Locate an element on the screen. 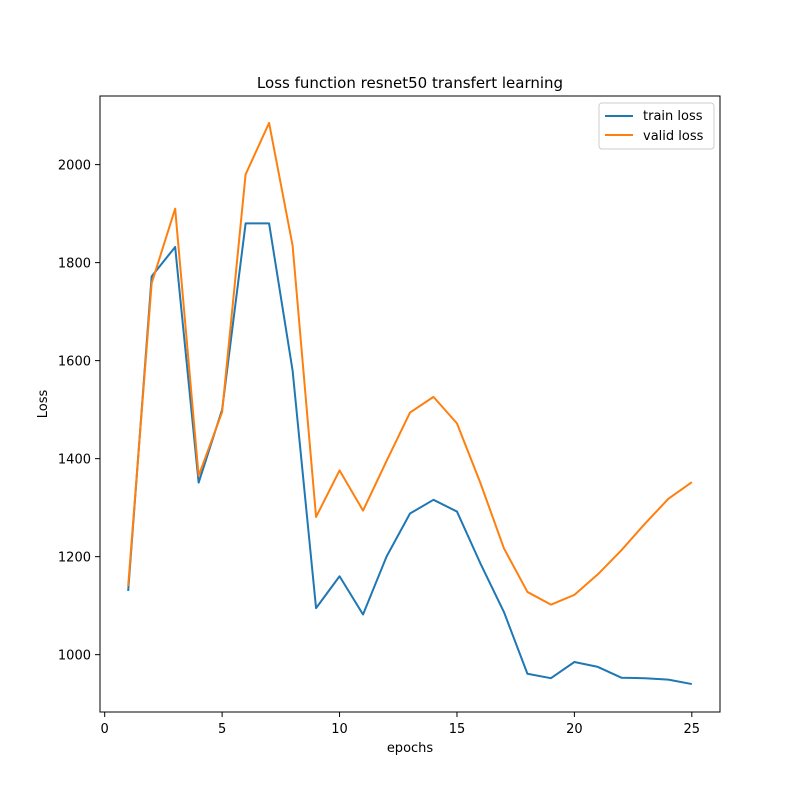  y-tick-label: 2000 is located at coordinates (74, 166).